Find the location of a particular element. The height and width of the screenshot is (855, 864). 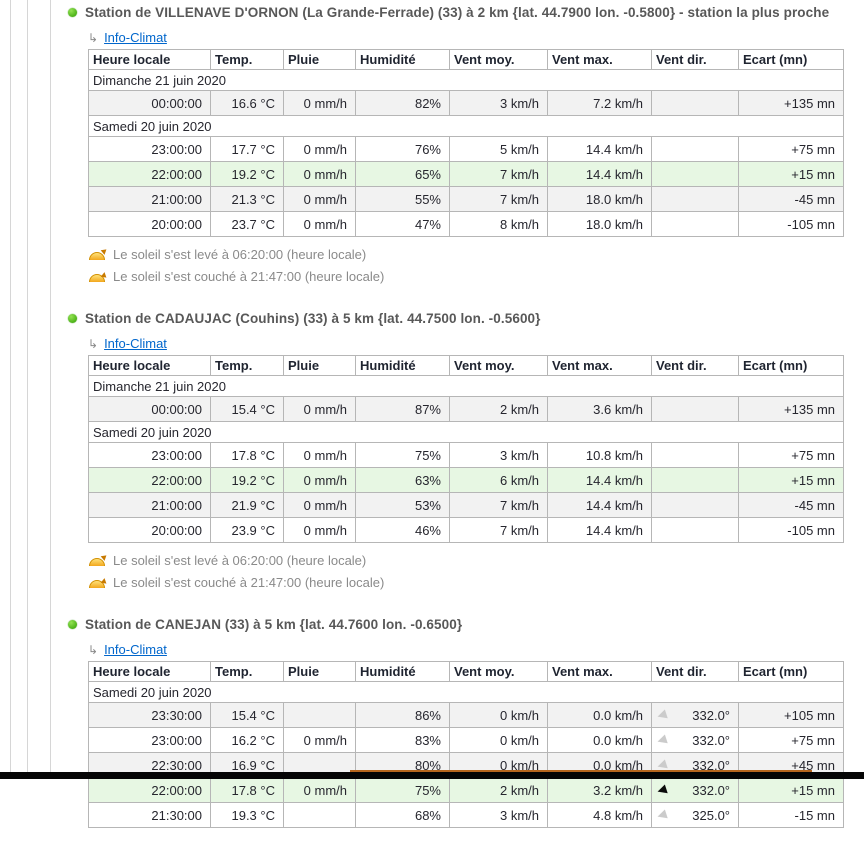

info-climat-line: ↳ Info-Climat is located at coordinates (473, 649).